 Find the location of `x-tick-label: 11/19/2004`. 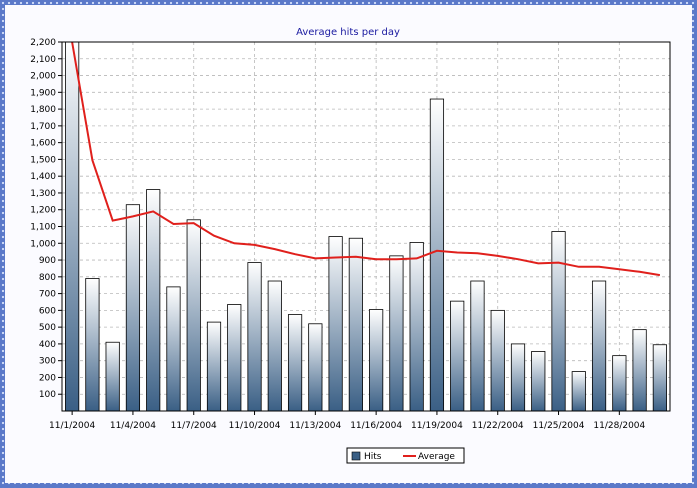

x-tick-label: 11/19/2004 is located at coordinates (437, 426).